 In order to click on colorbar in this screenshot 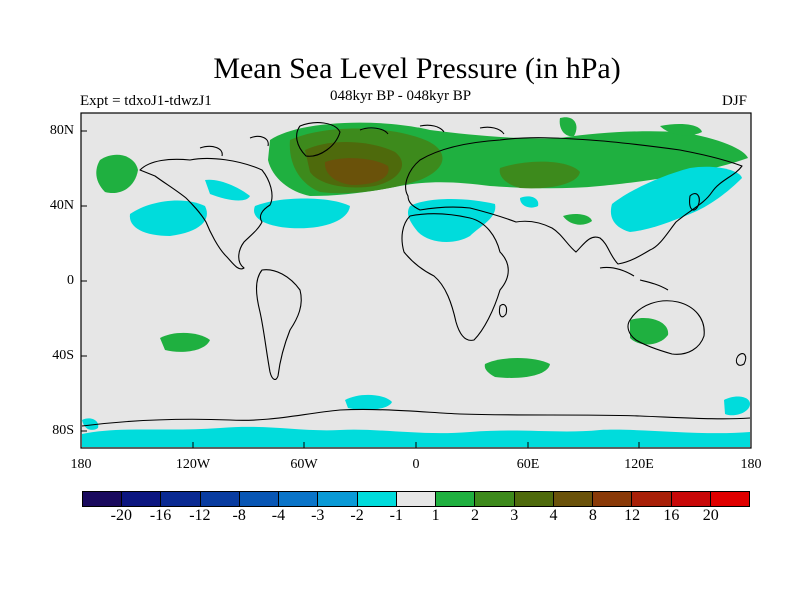, I will do `click(416, 499)`.